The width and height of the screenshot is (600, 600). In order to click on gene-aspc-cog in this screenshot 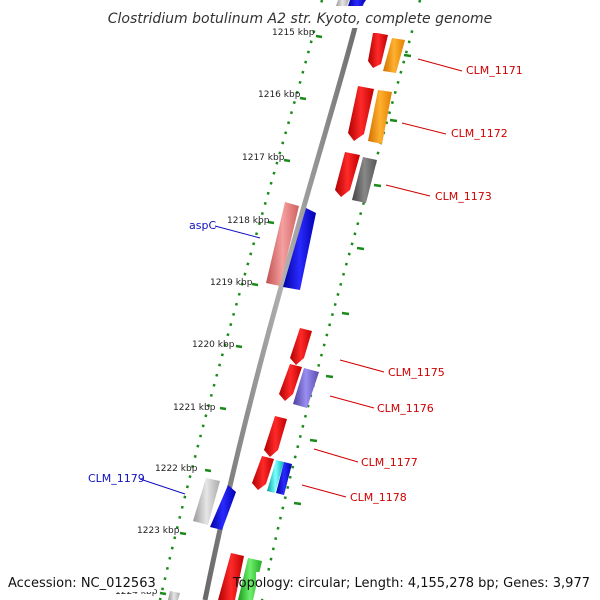, I will do `click(282, 244)`.